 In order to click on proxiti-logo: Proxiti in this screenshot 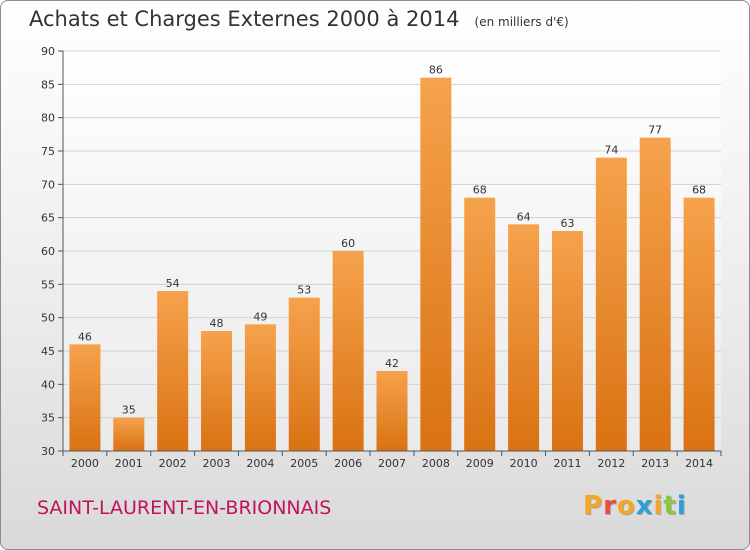, I will do `click(635, 506)`.